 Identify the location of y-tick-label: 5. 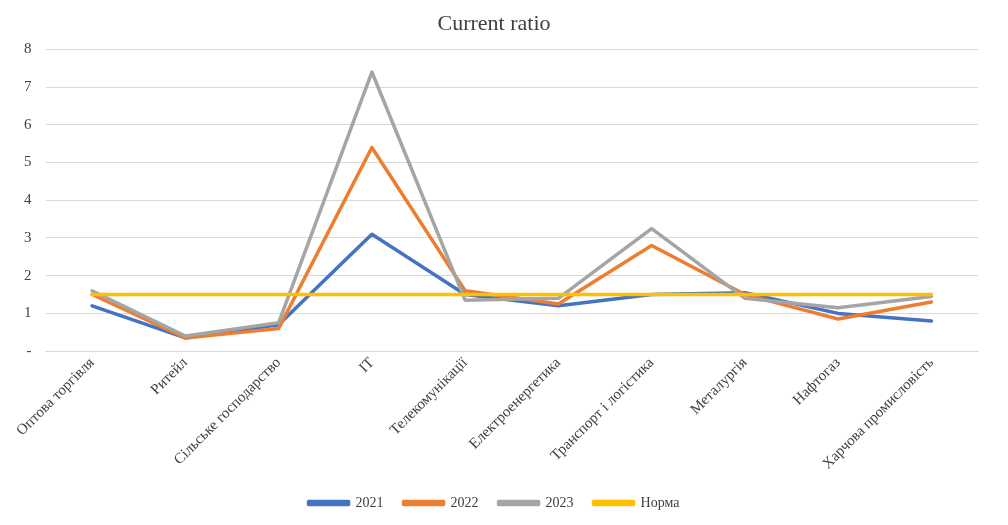
(28, 161).